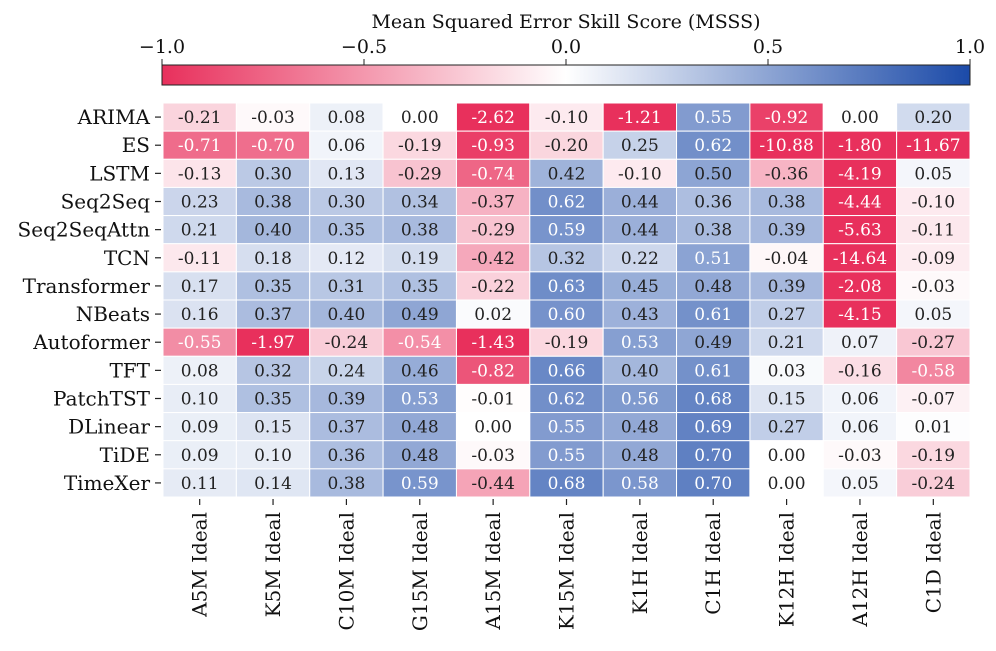  I want to click on cell-value-label: 0.32, so click(273, 371).